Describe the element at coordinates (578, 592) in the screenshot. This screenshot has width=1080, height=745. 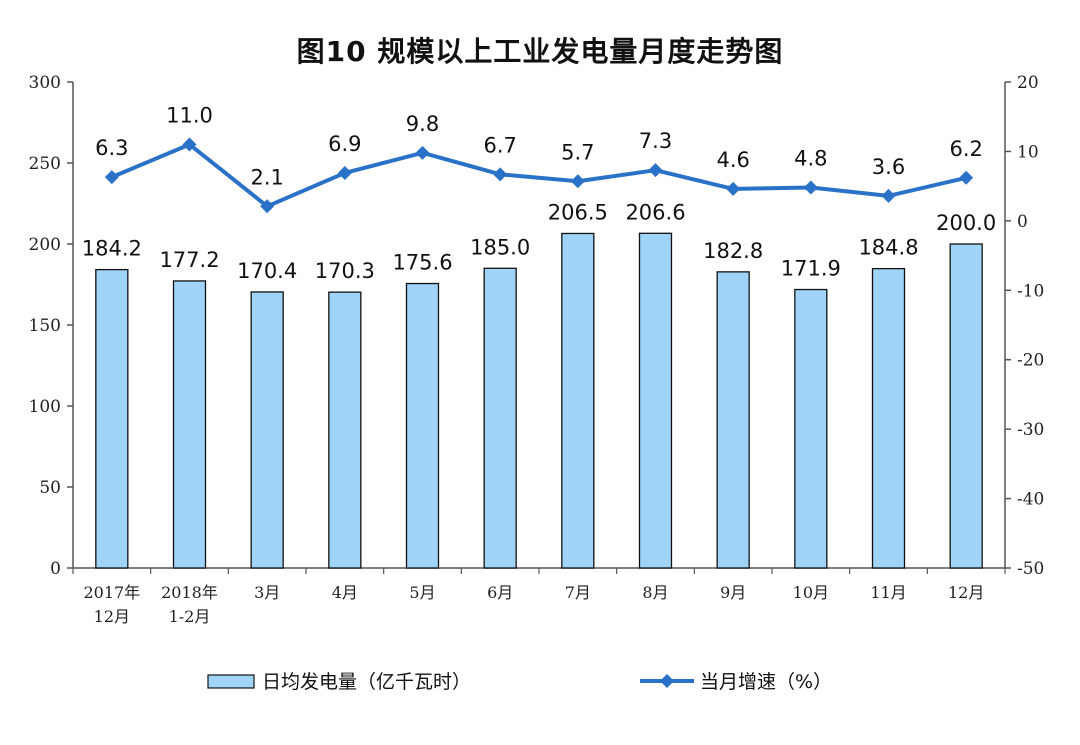
I see `x-tick-label: 7月` at that location.